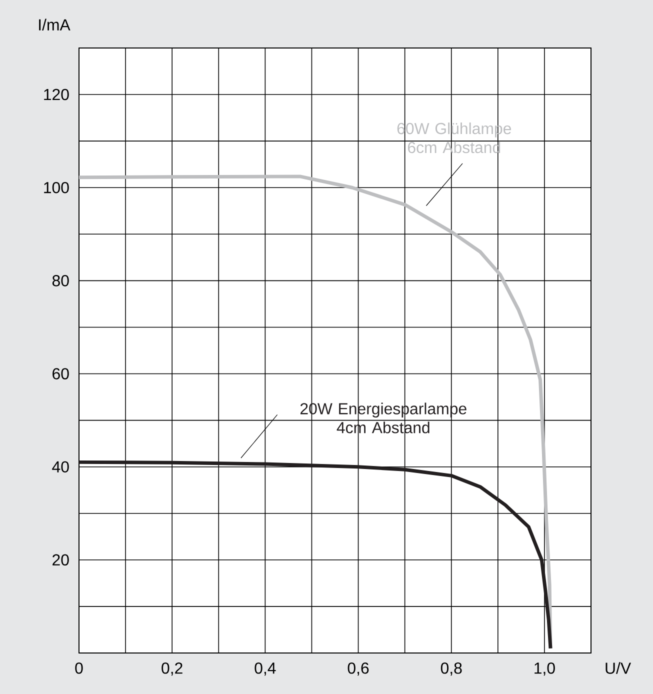  I want to click on y-tick-label: 120, so click(56, 94).